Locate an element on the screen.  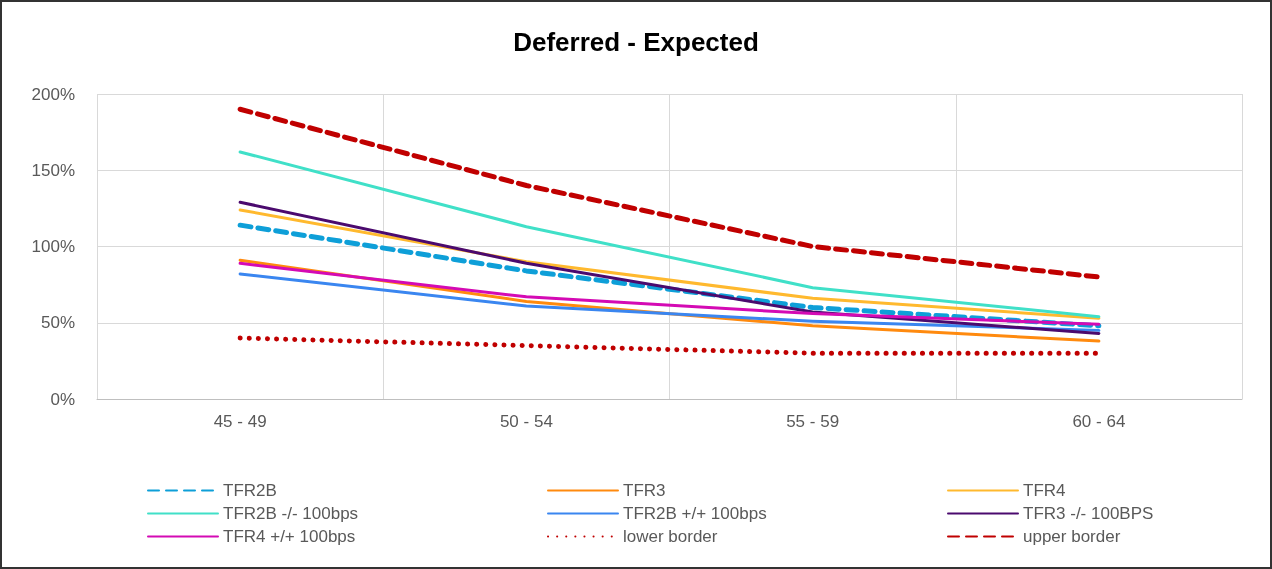
legend-label: TFR2B +/+ 100bps is located at coordinates (695, 513).